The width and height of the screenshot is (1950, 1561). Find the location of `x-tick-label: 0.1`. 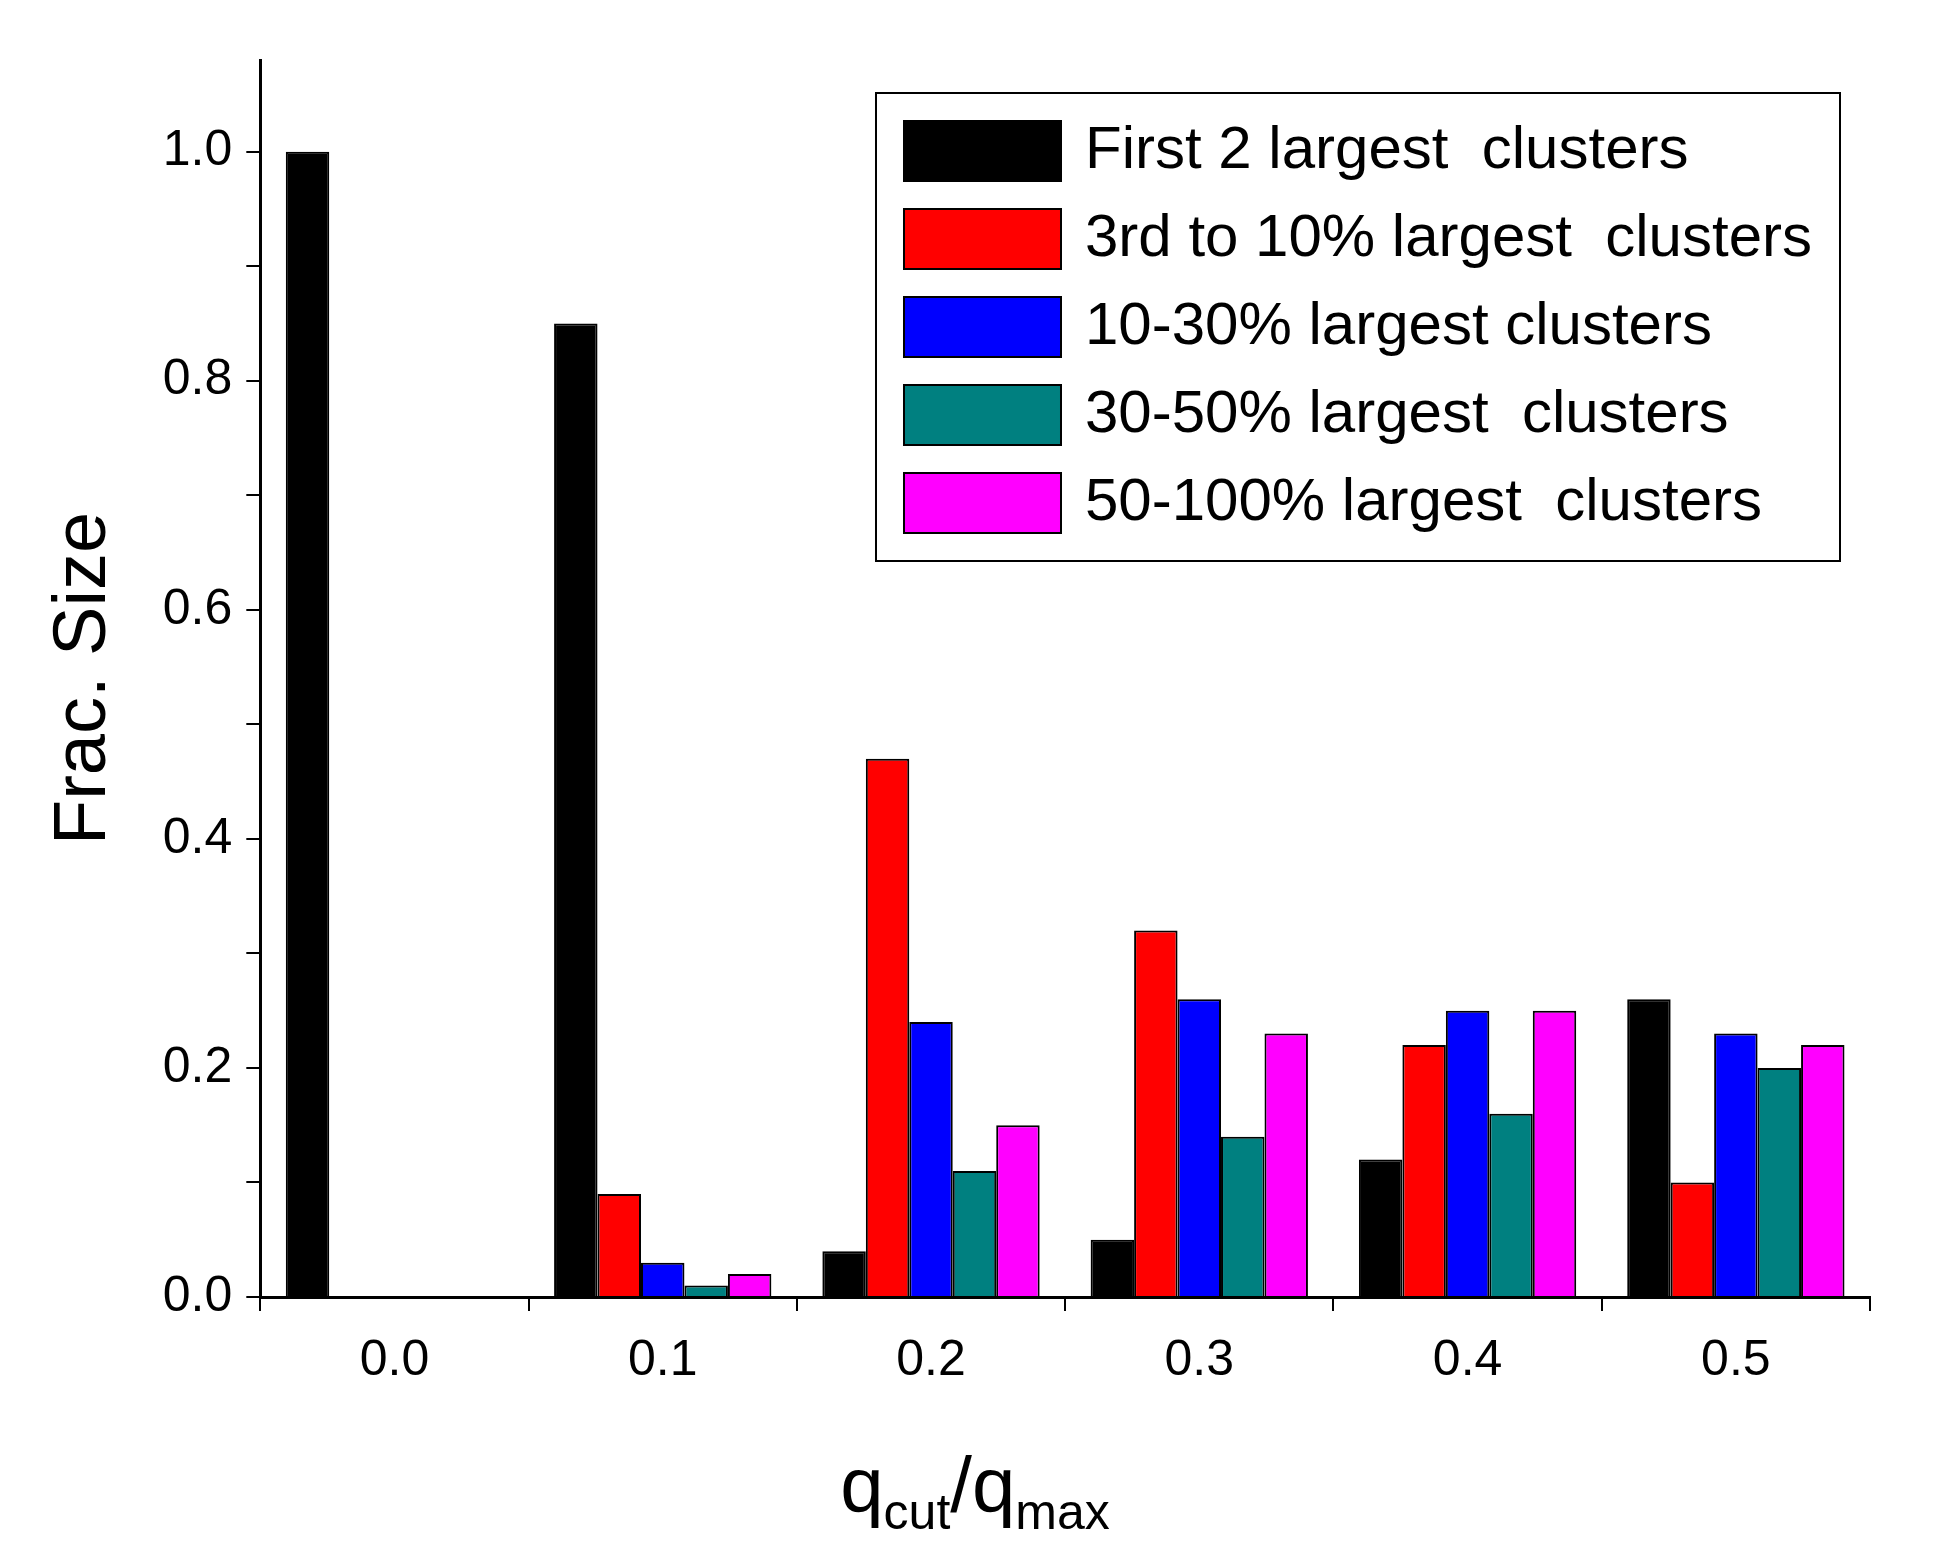

x-tick-label: 0.1 is located at coordinates (662, 1357).